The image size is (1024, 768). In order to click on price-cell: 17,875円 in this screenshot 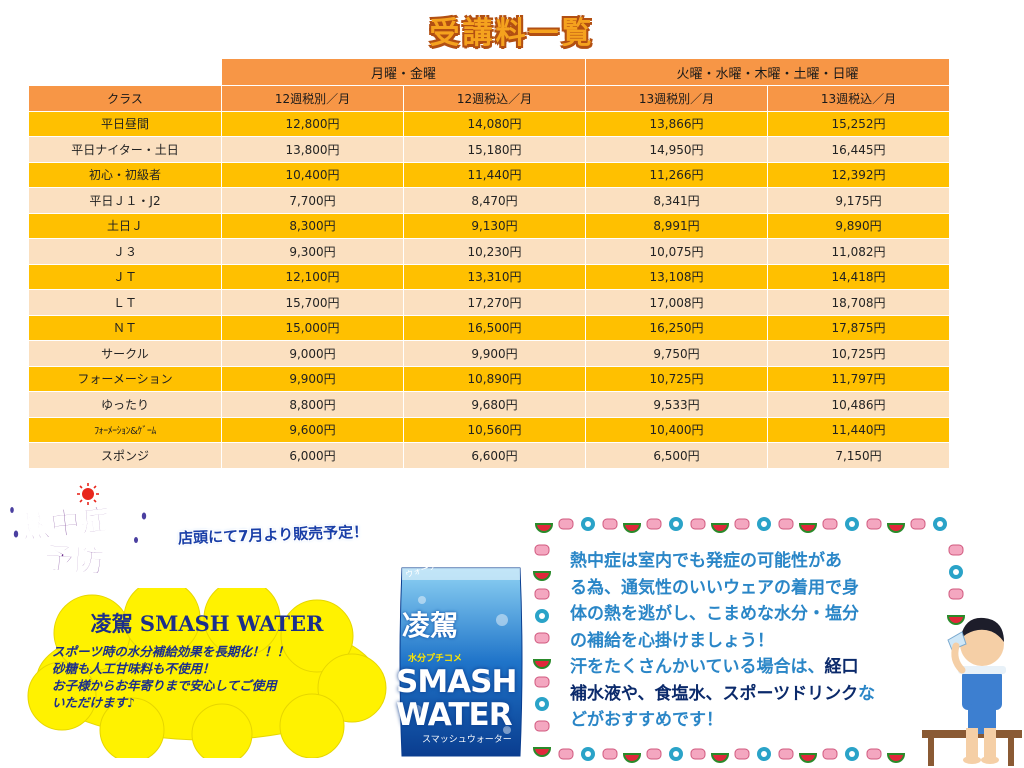, I will do `click(858, 327)`.